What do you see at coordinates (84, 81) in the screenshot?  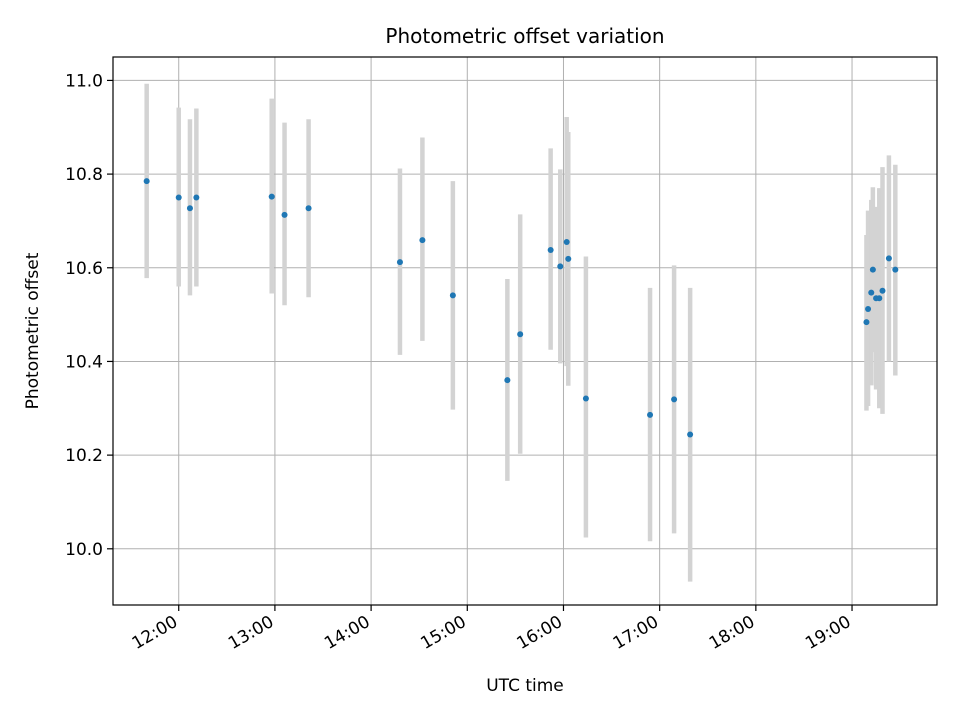 I see `y-tick-label: 11.0` at bounding box center [84, 81].